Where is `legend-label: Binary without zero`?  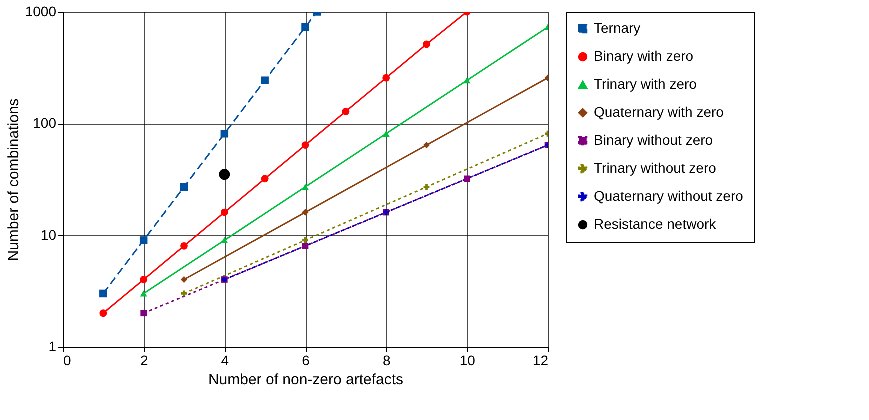
legend-label: Binary without zero is located at coordinates (654, 140).